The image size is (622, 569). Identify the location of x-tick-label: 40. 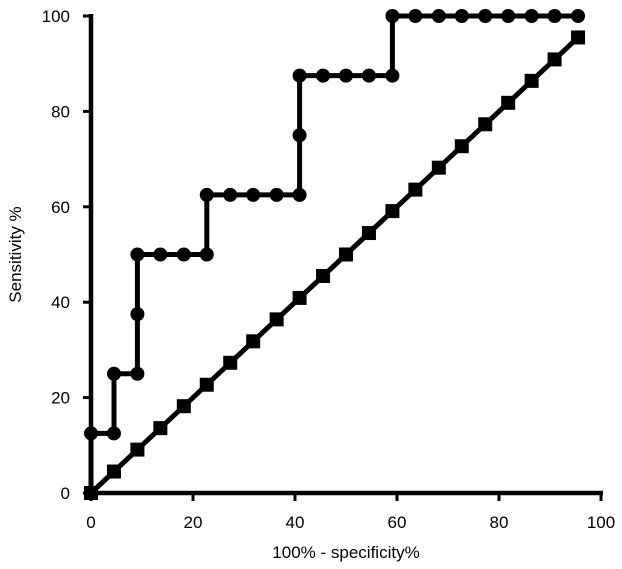
(295, 522).